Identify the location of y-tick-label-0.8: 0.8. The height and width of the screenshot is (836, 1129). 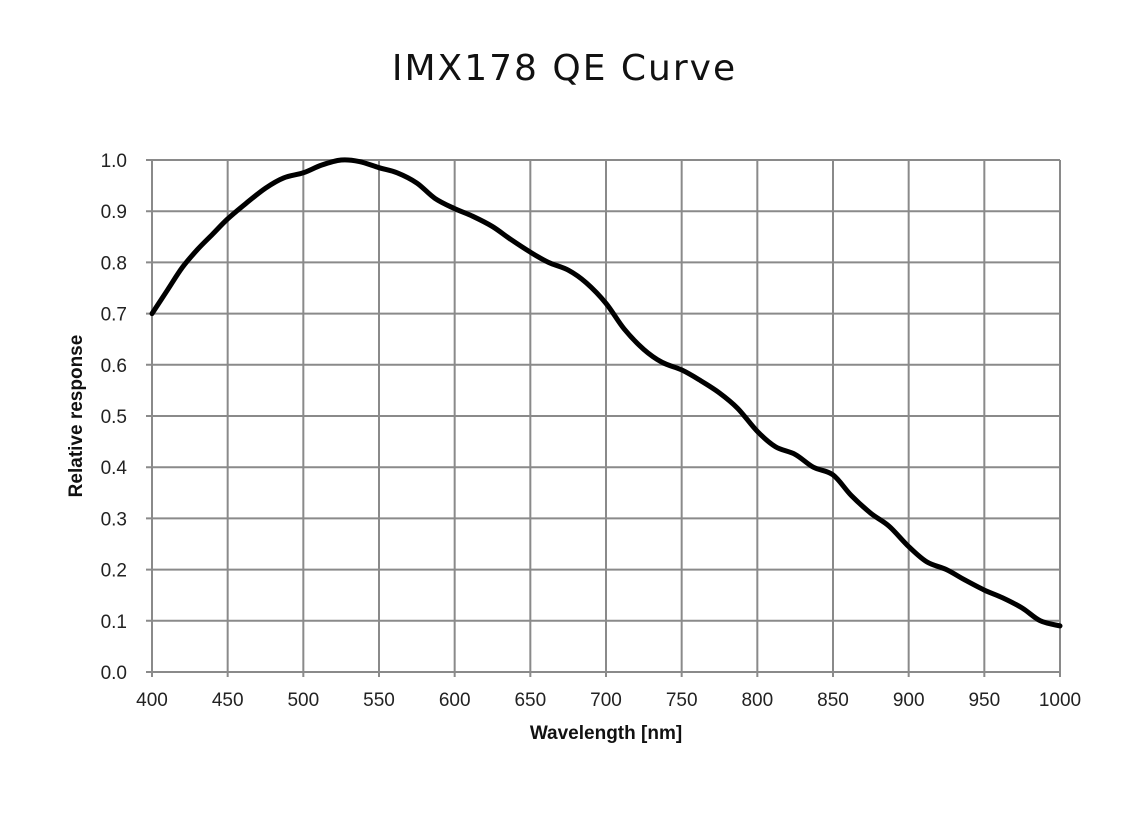
(114, 263).